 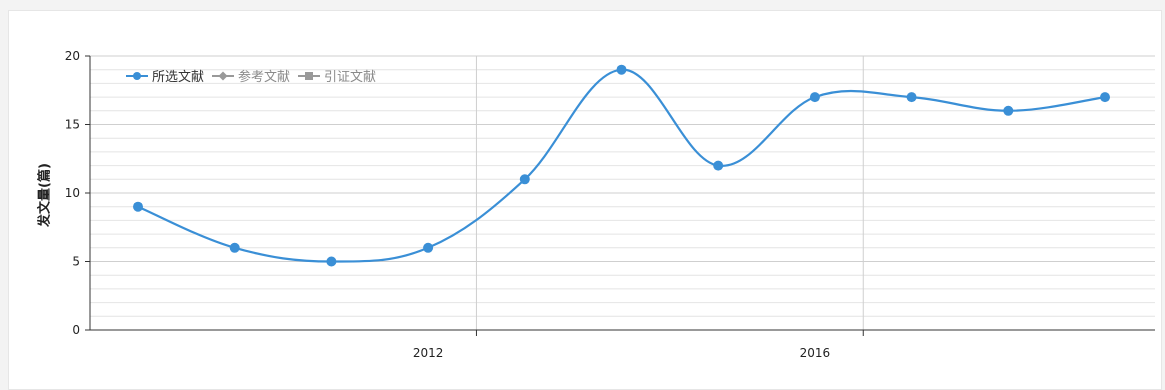 I want to click on legend: 所选文献 参考文献 引证文献, so click(x=251, y=75).